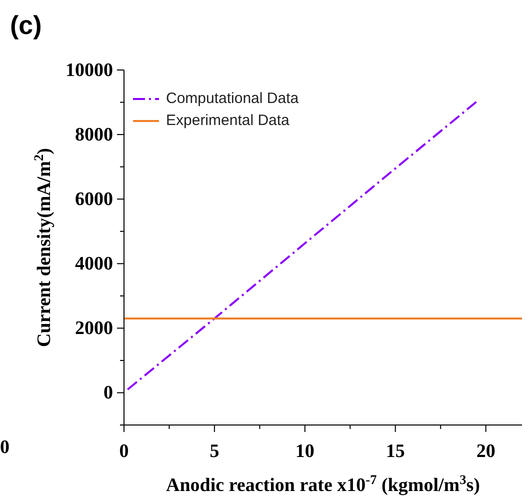  I want to click on x-tick-label: 5, so click(215, 451).